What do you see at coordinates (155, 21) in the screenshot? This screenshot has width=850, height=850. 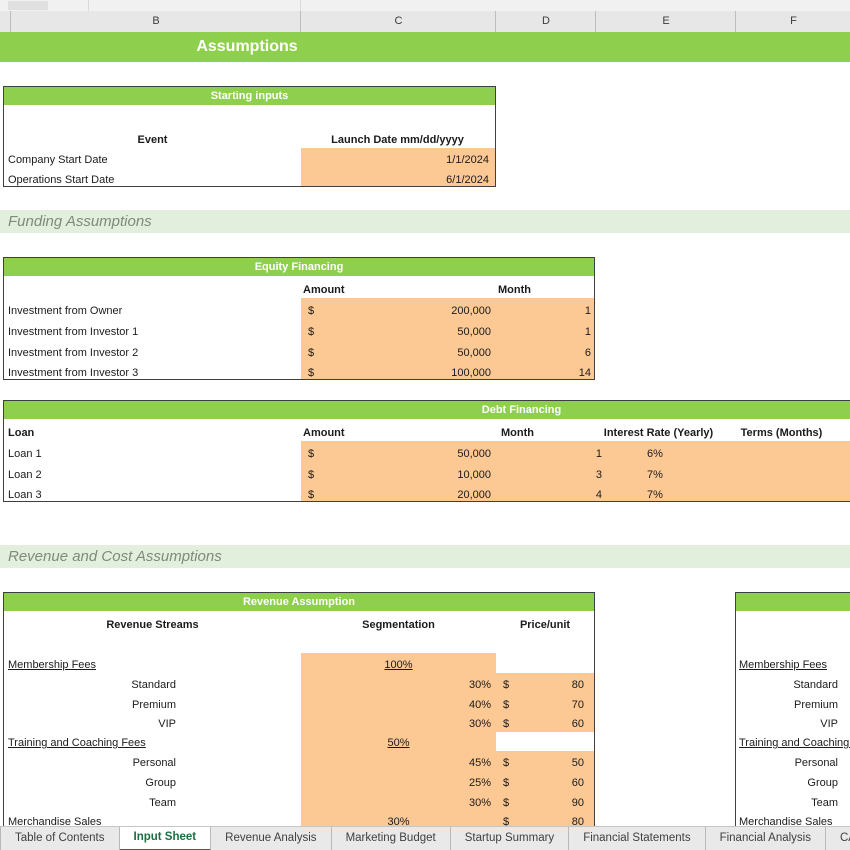 I see `column-header-b: B` at bounding box center [155, 21].